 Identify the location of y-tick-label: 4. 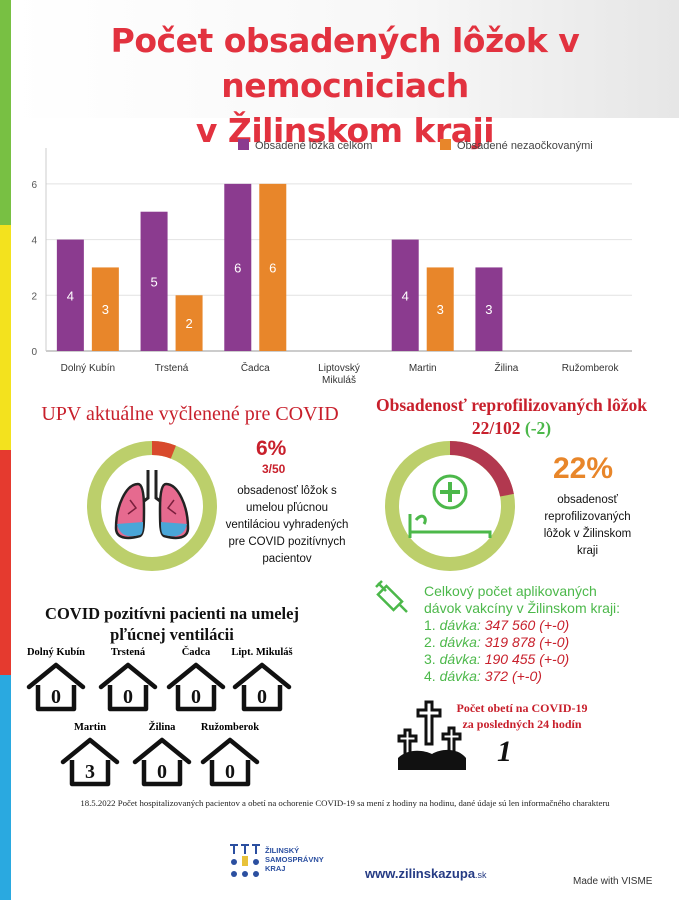
(34, 241).